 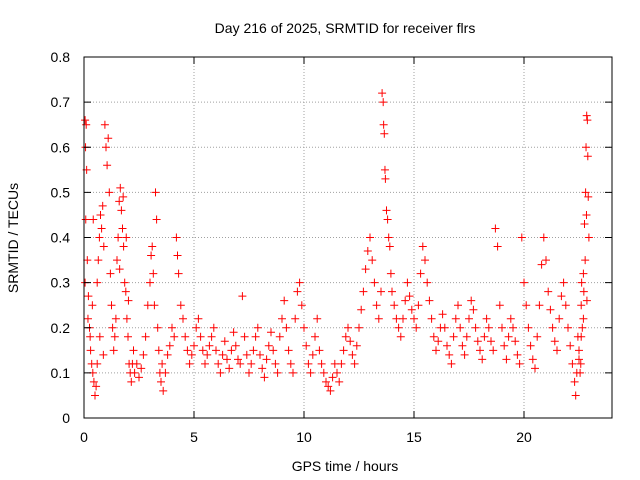 I want to click on x-tick-label: 20, so click(x=524, y=437).